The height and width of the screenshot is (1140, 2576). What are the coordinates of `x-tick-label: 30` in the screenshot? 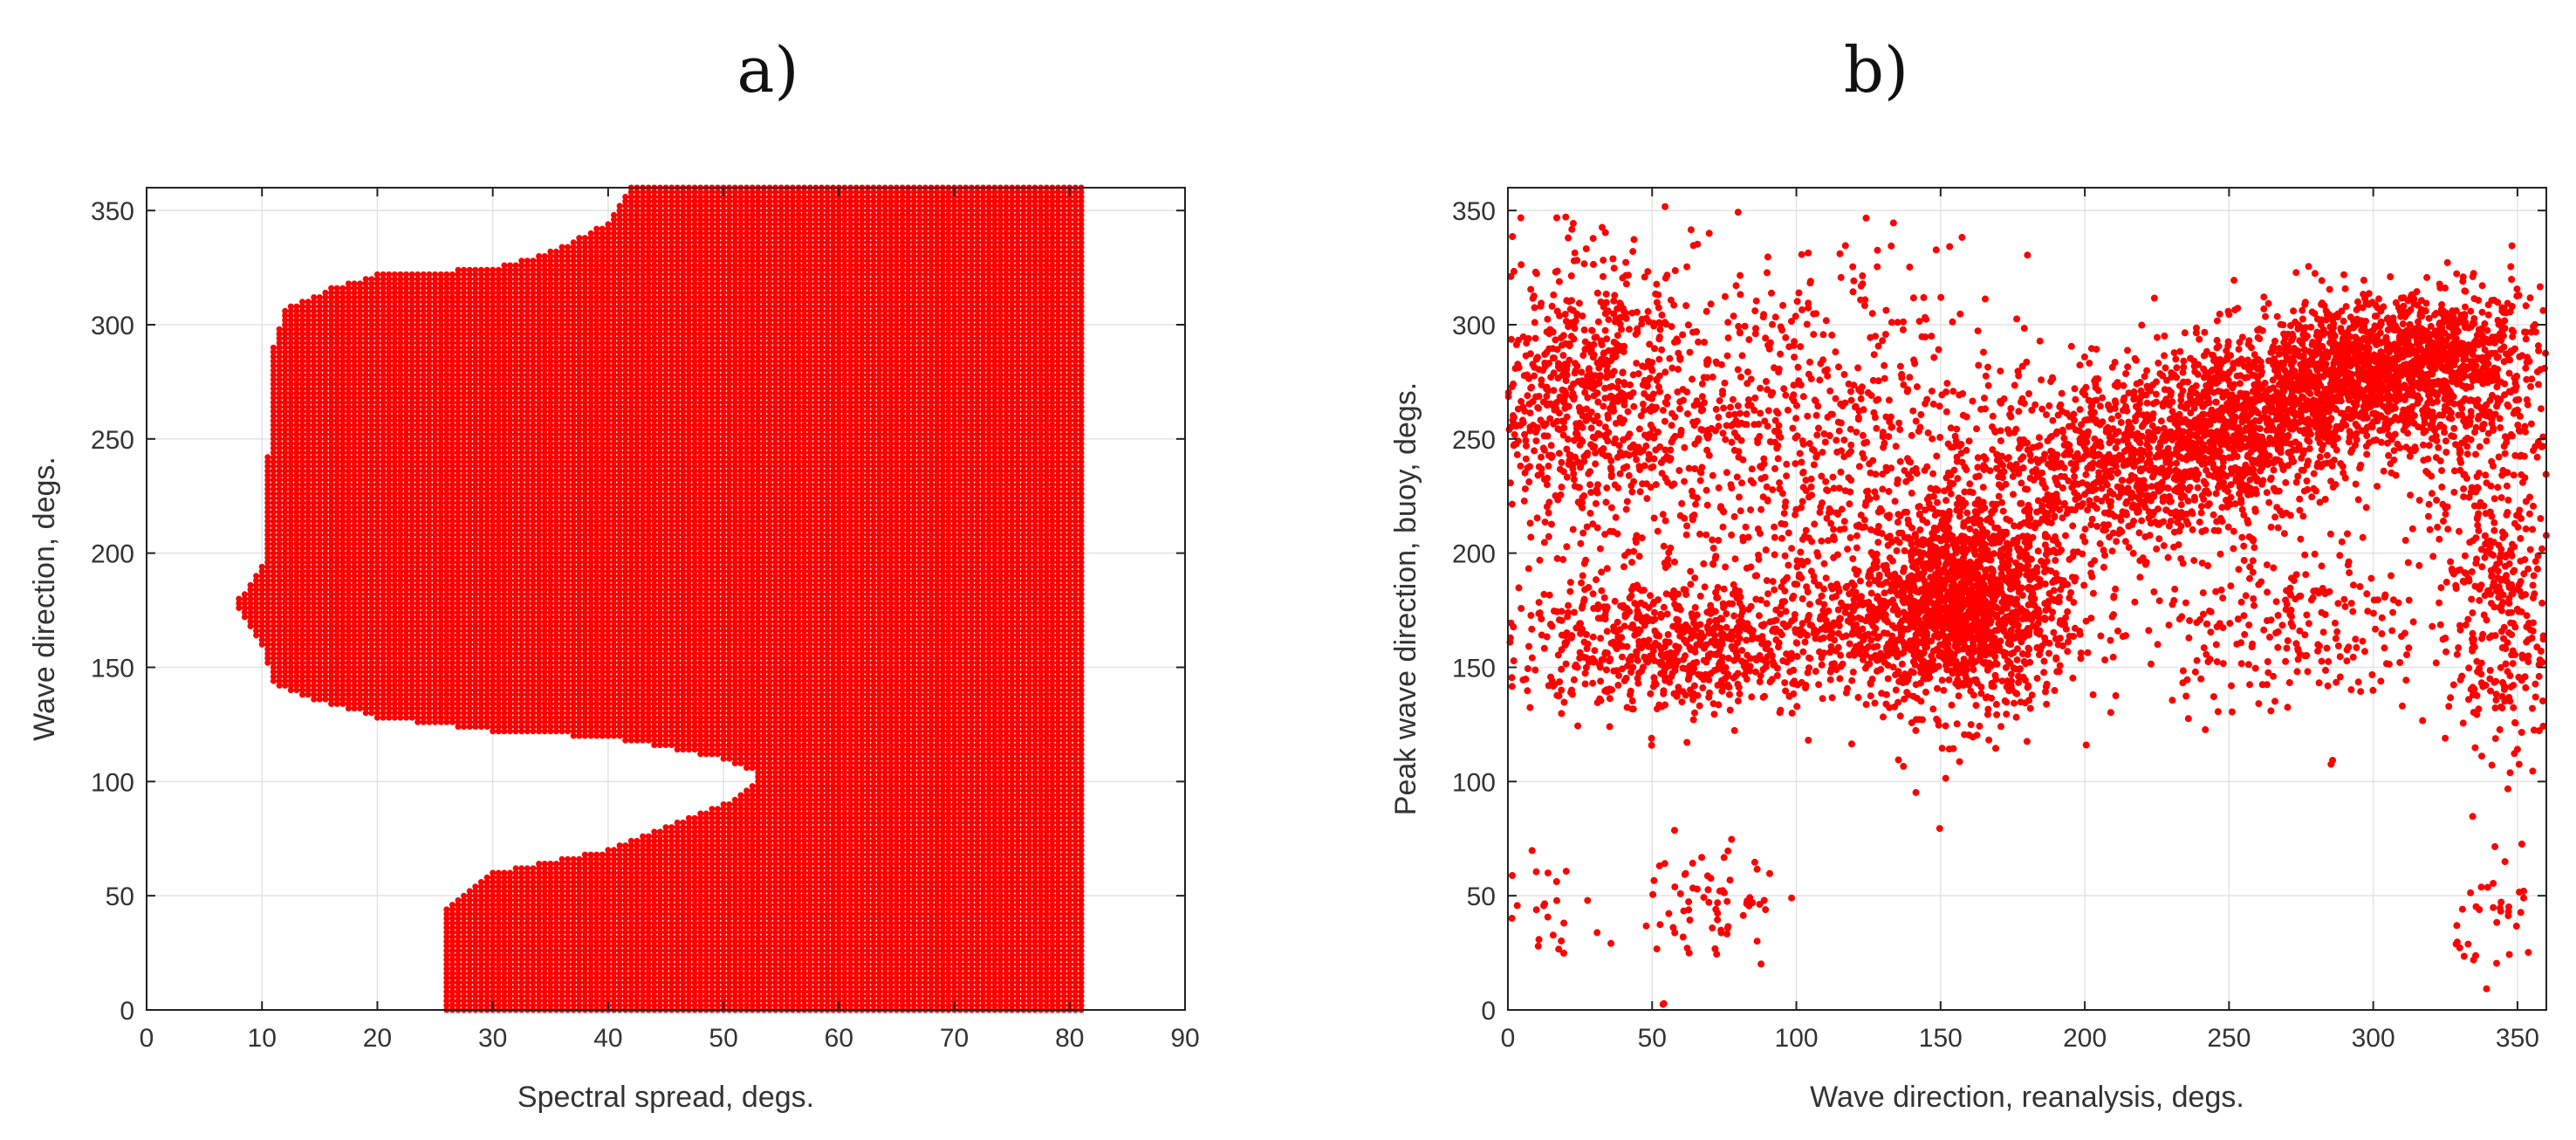 It's located at (492, 1038).